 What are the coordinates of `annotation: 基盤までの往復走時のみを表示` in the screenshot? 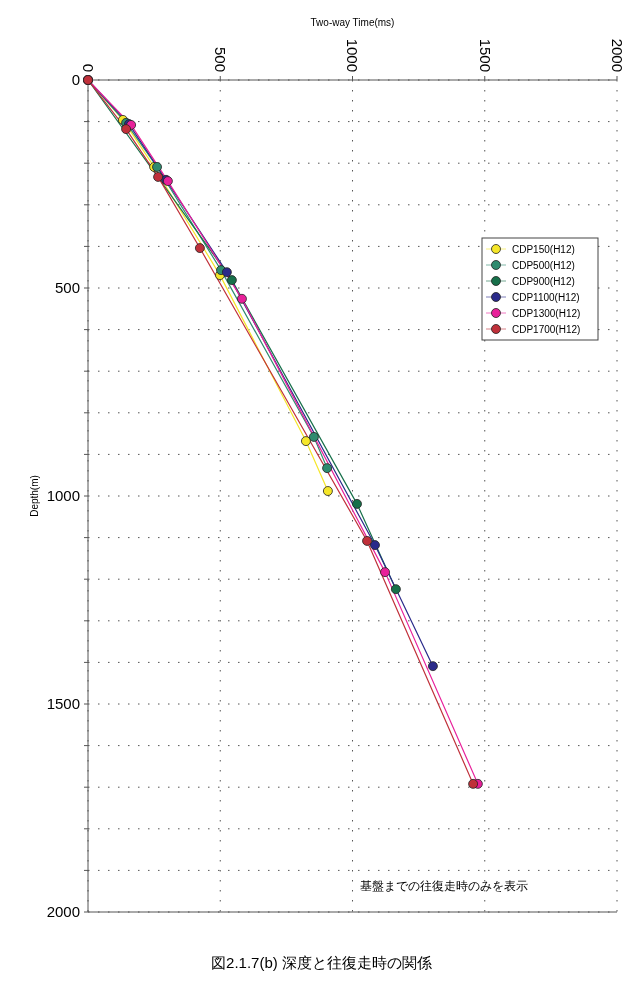 It's located at (444, 886).